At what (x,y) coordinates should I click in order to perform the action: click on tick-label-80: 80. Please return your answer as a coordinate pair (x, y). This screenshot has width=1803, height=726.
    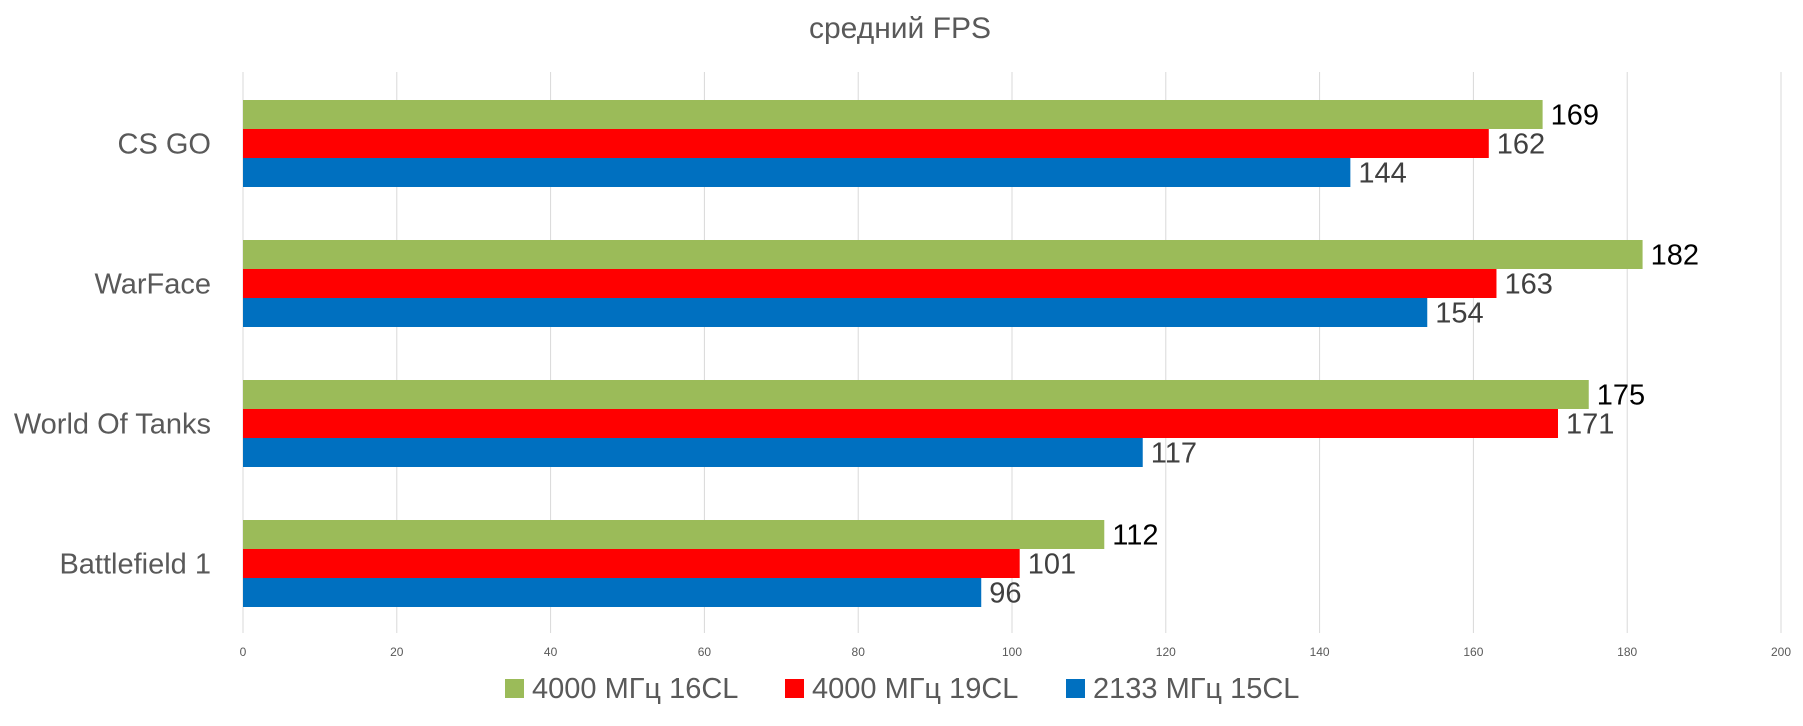
    Looking at the image, I should click on (859, 652).